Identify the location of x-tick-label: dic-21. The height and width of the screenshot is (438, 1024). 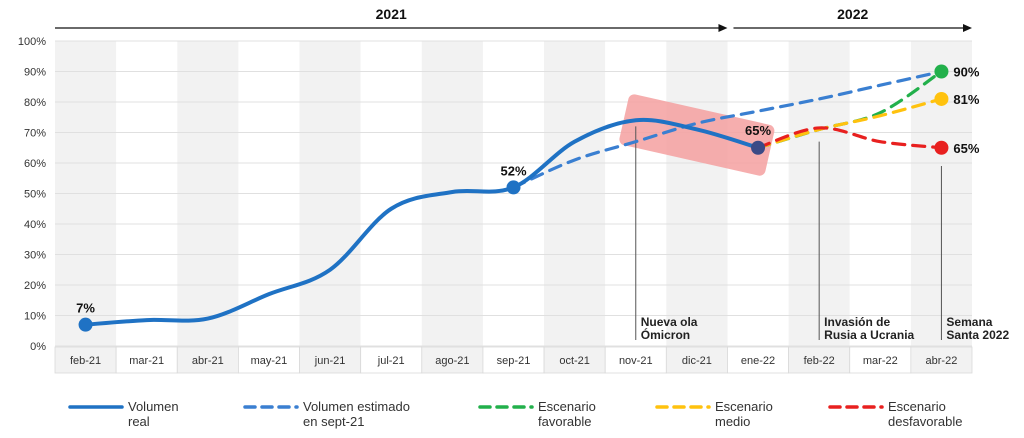
(697, 361).